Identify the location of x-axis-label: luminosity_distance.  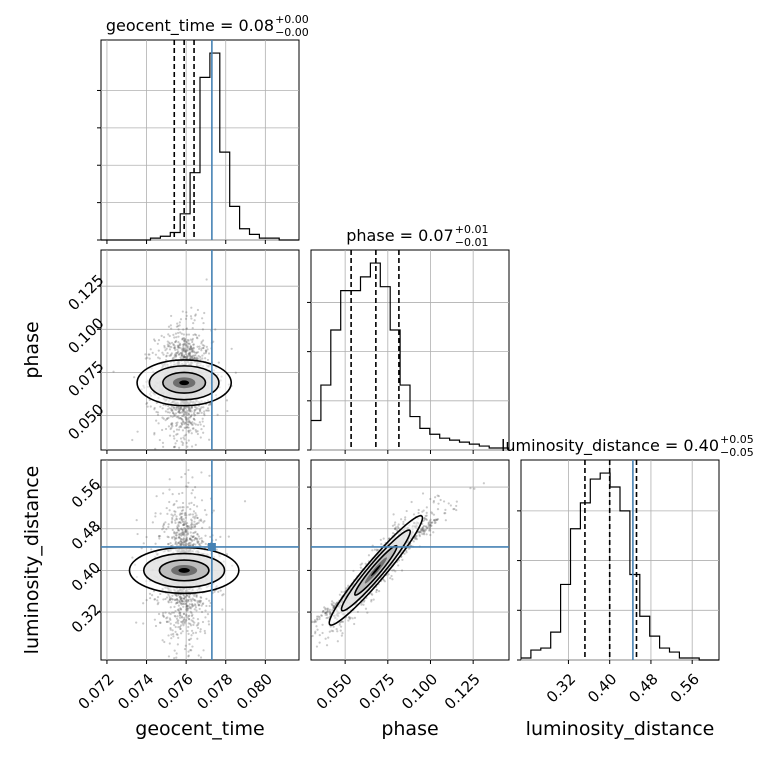
(620, 729).